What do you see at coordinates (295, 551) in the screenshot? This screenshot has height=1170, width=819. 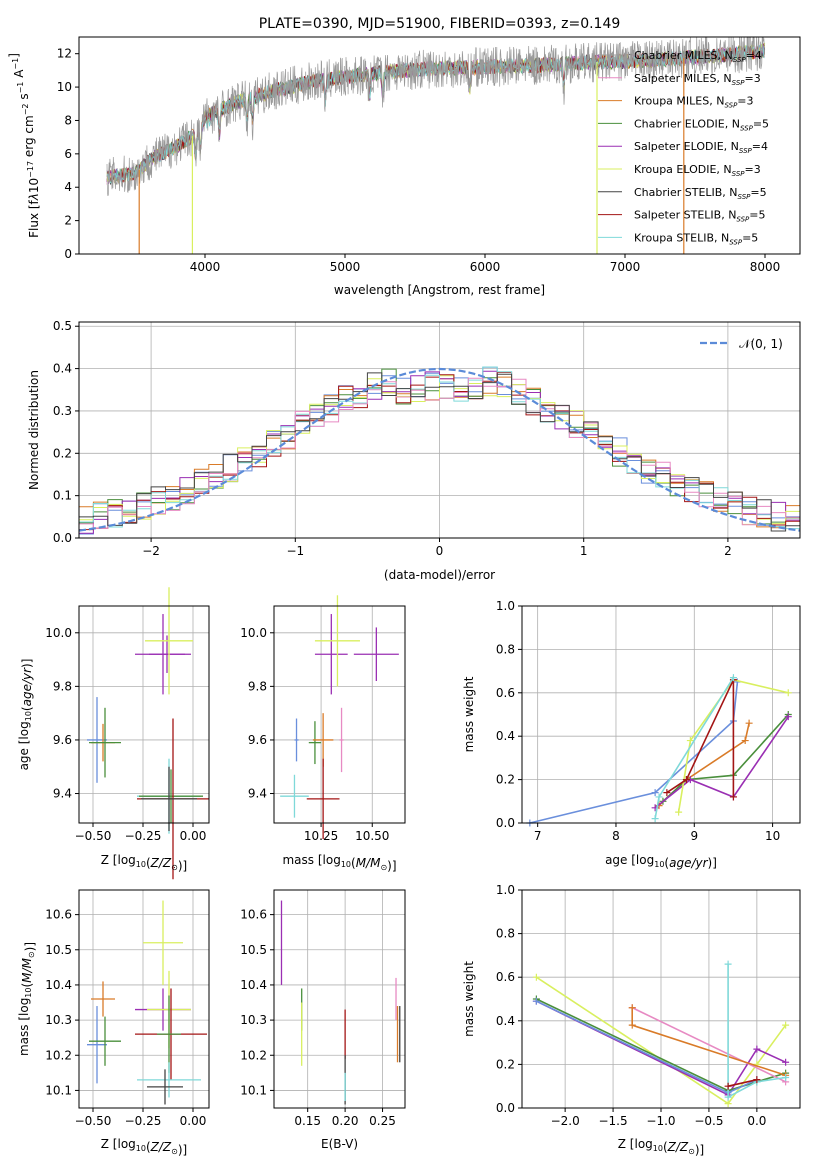 I see `x-tick-label: −1` at bounding box center [295, 551].